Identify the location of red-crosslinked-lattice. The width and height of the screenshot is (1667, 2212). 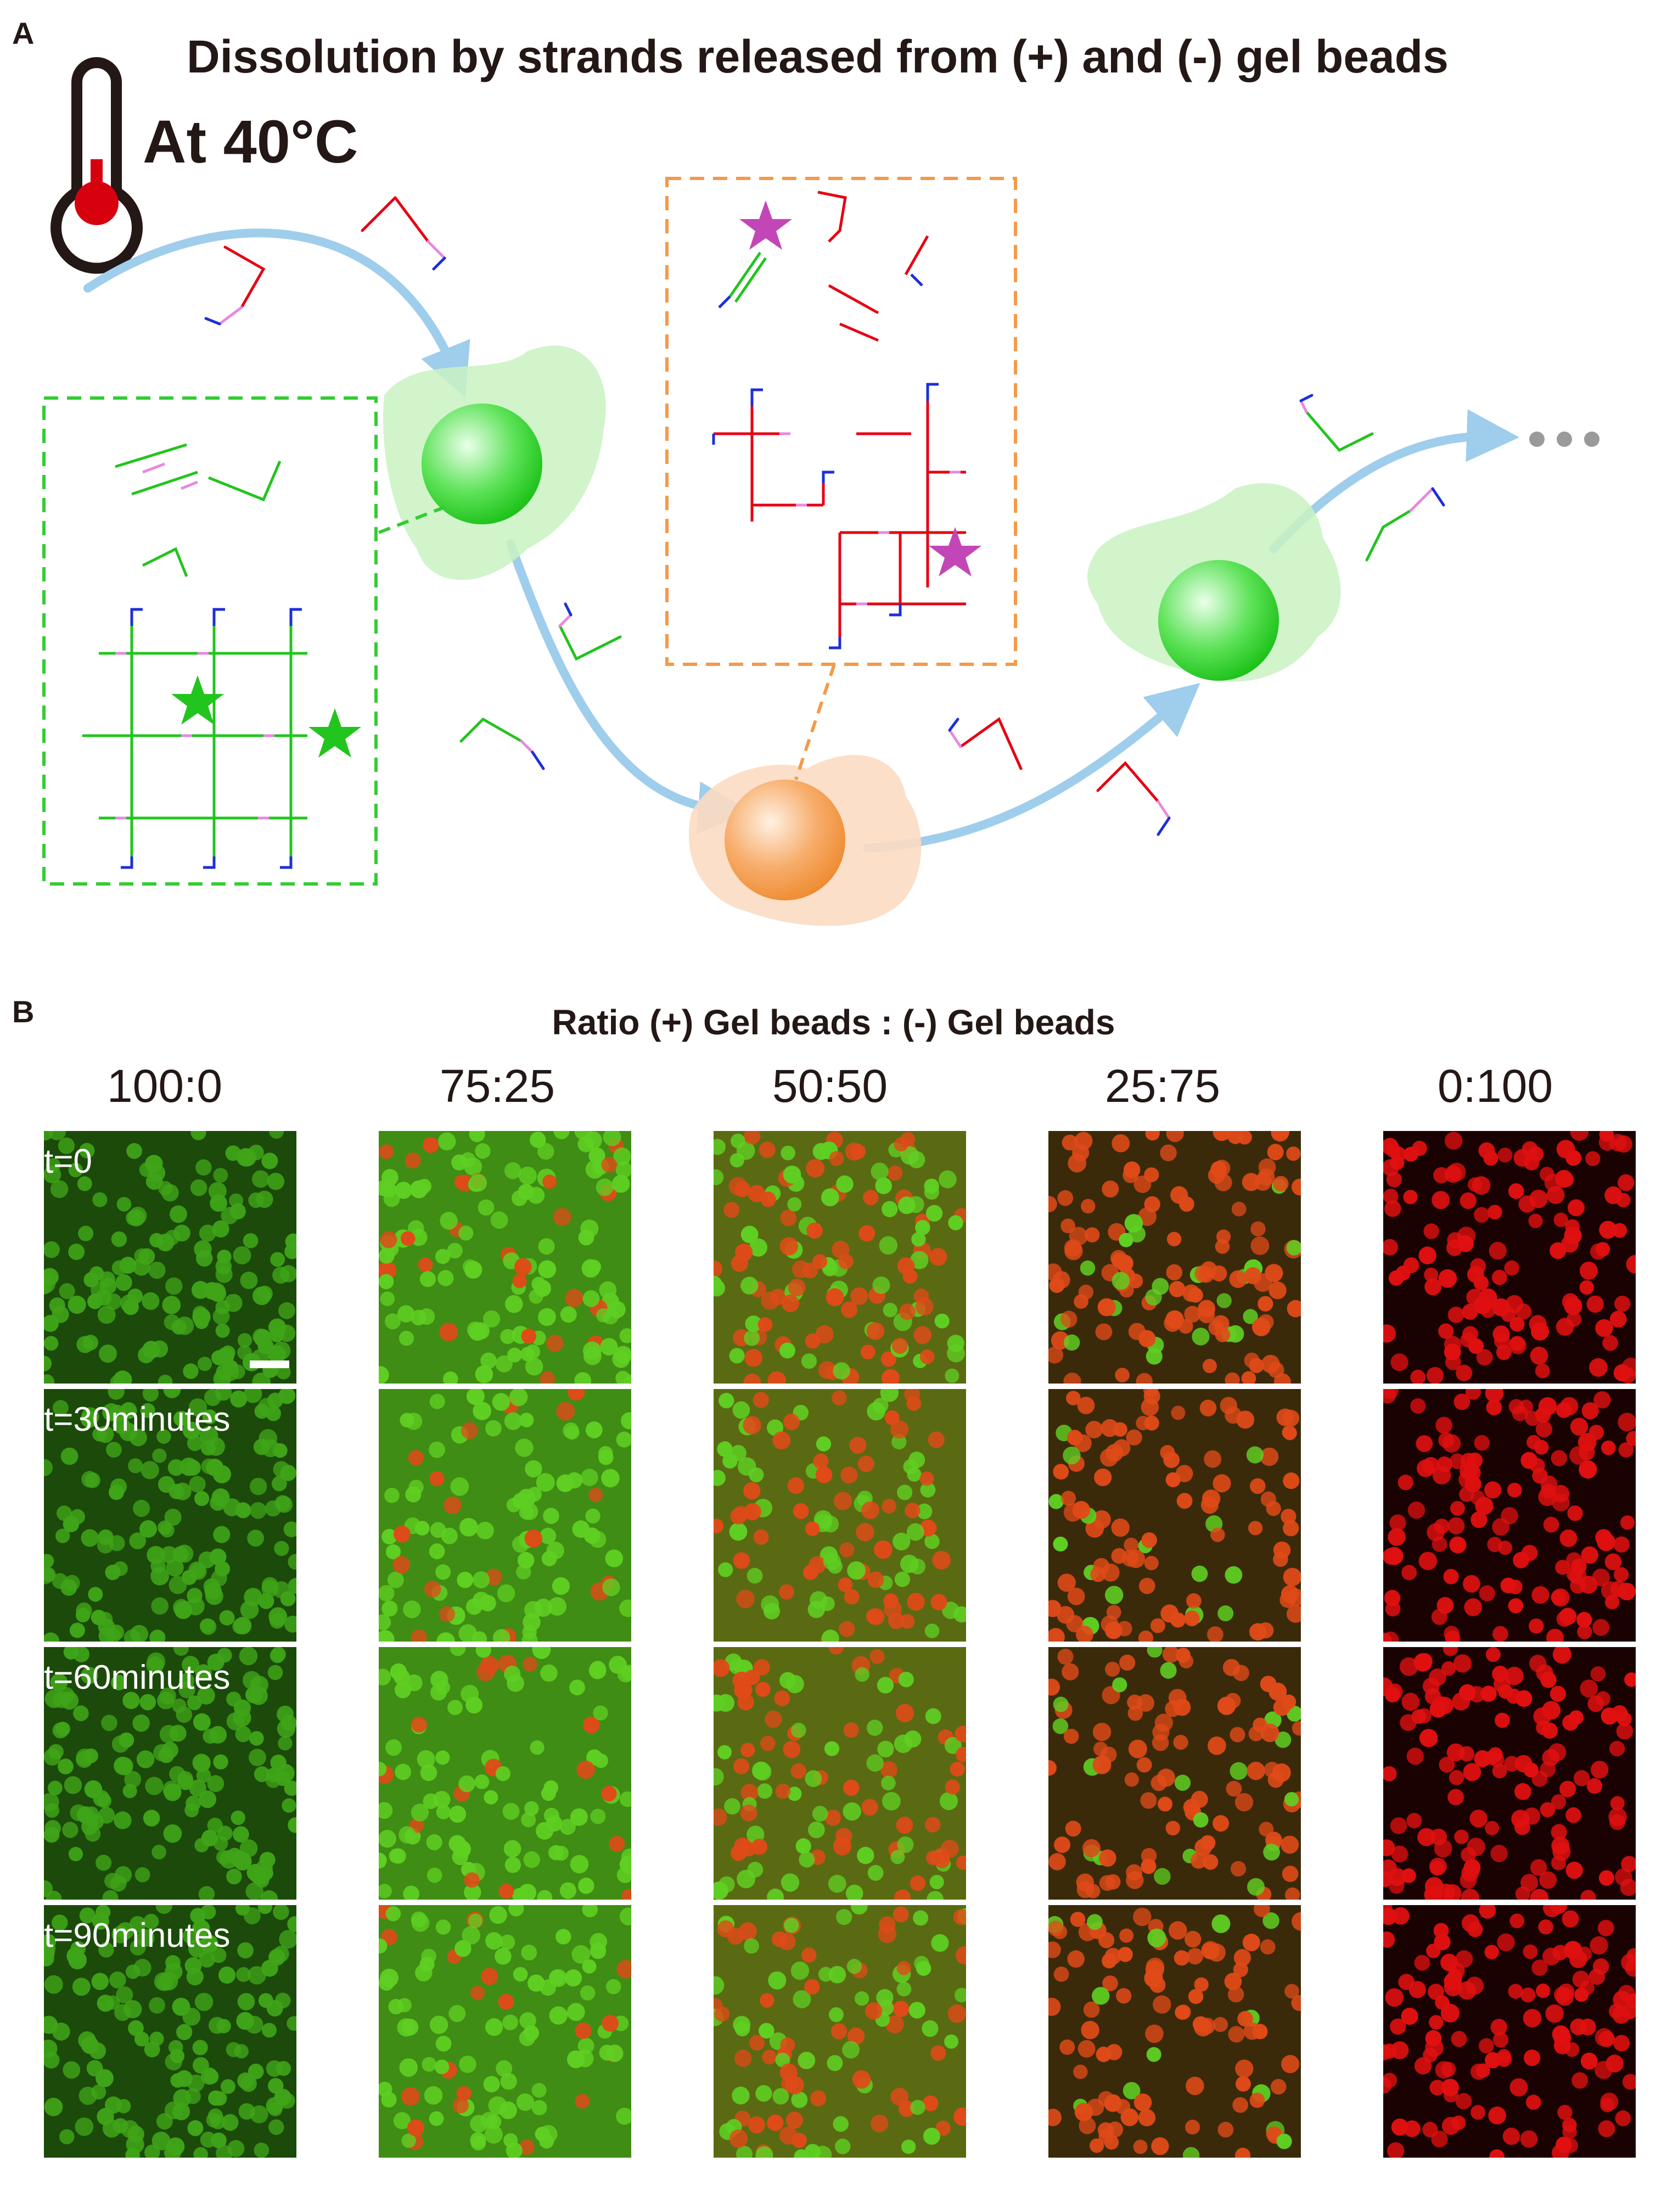
(840, 436).